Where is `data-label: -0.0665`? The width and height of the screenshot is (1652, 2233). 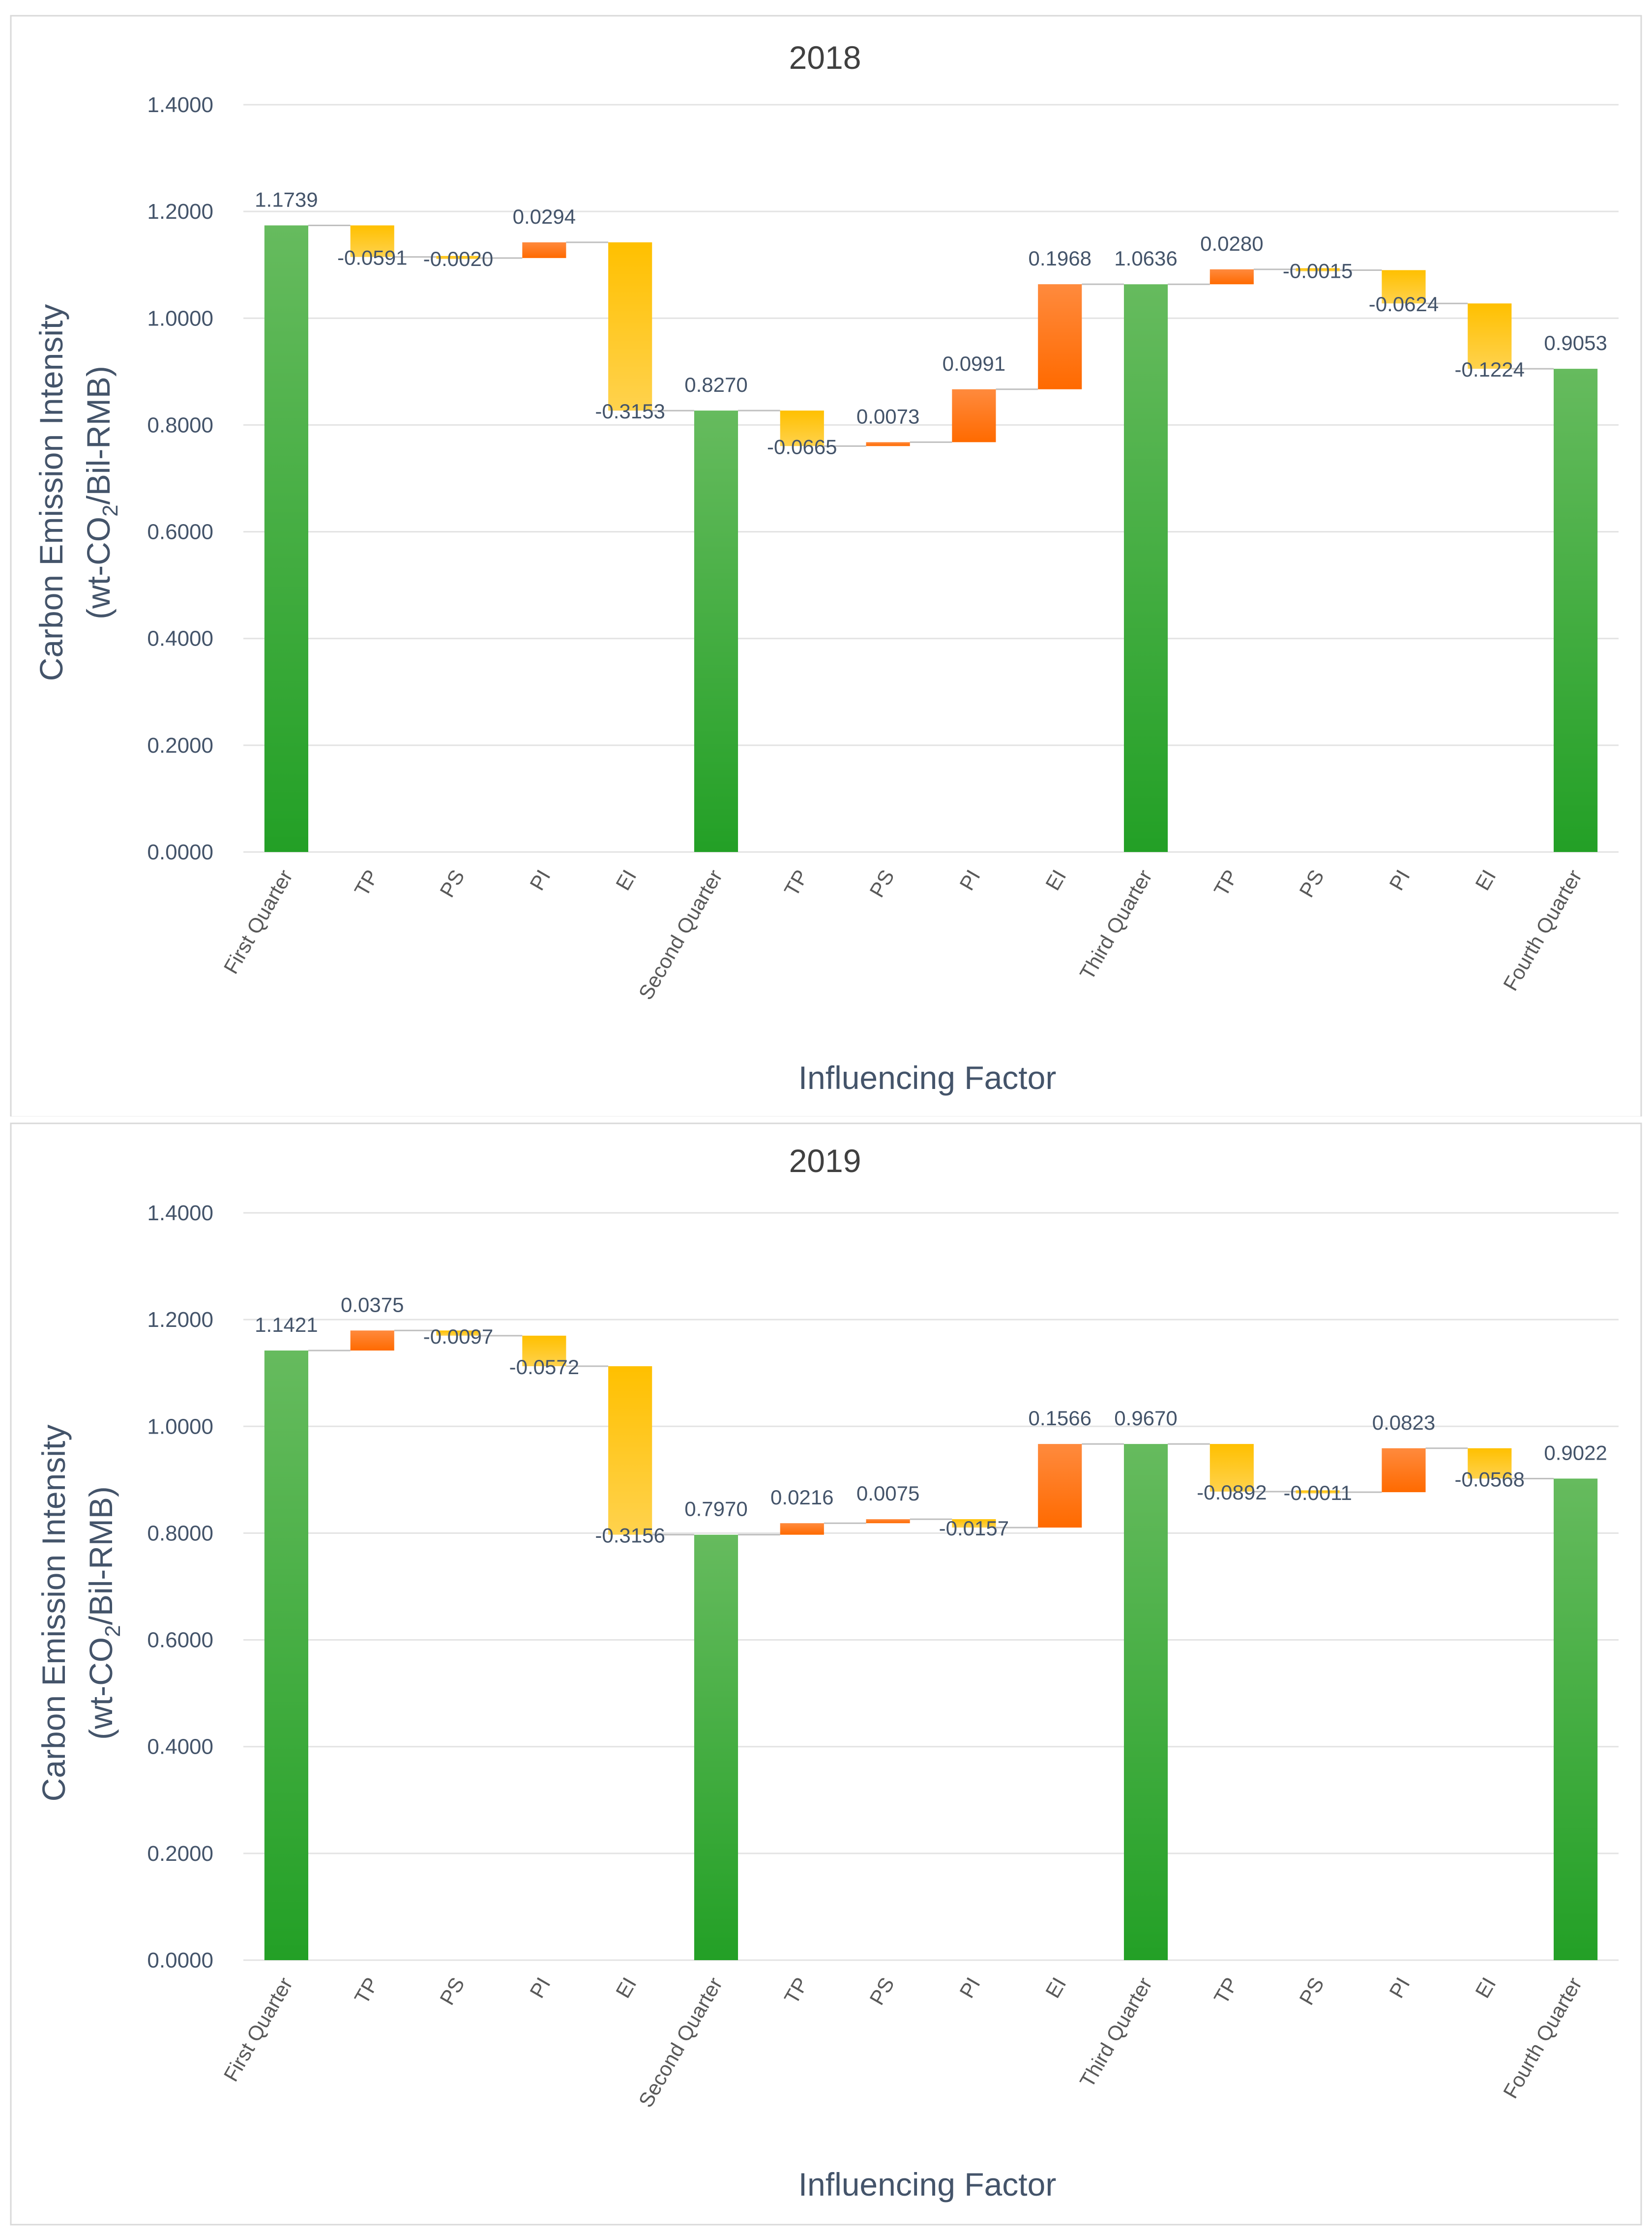 data-label: -0.0665 is located at coordinates (802, 446).